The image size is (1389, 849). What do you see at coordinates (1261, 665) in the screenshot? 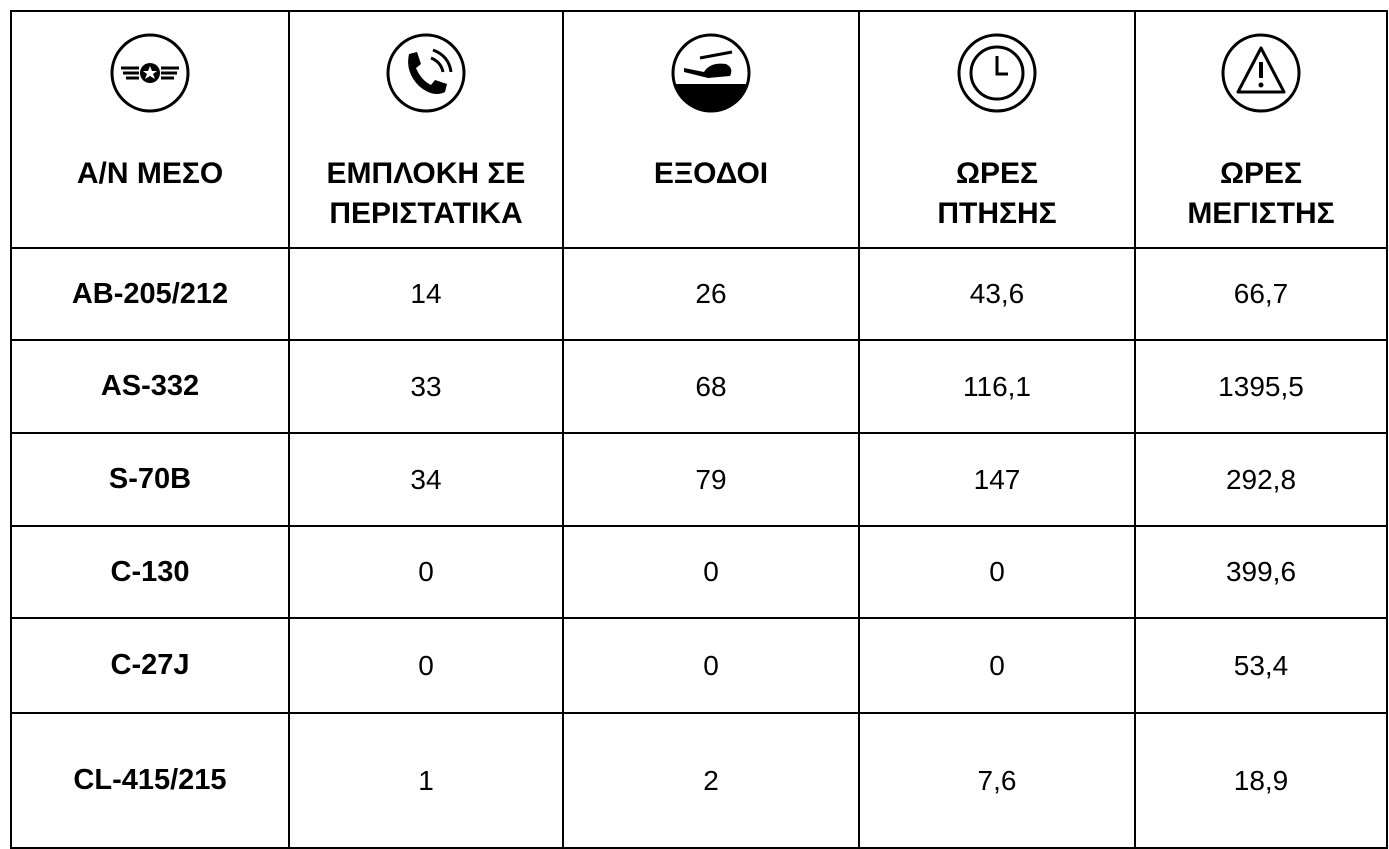
I see `table-cell: 53,4` at bounding box center [1261, 665].